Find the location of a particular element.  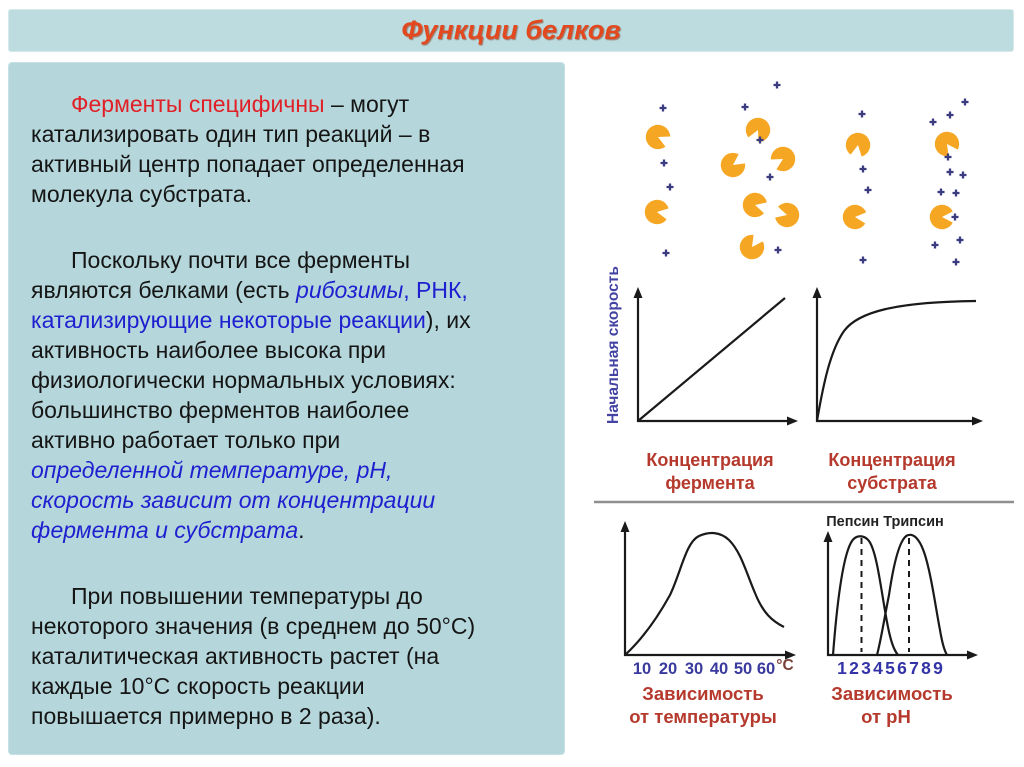

ph-tick-label: 9 is located at coordinates (938, 668).